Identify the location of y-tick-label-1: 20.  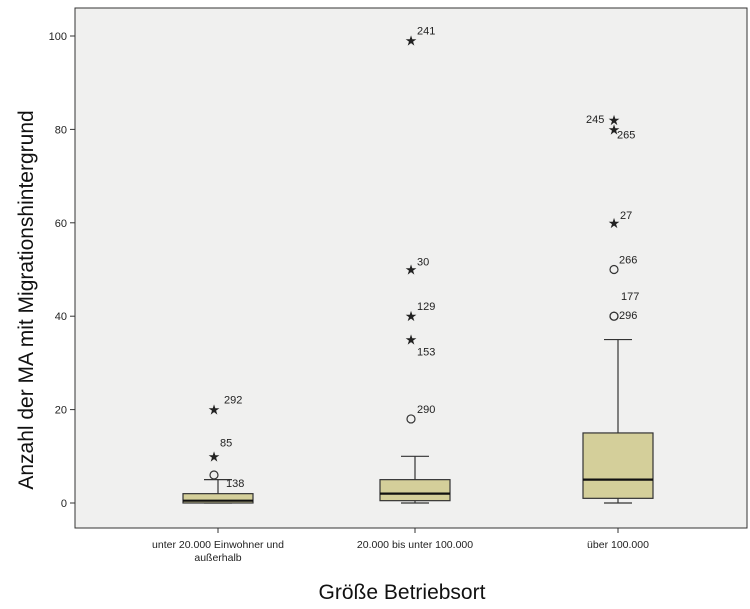
(61, 411).